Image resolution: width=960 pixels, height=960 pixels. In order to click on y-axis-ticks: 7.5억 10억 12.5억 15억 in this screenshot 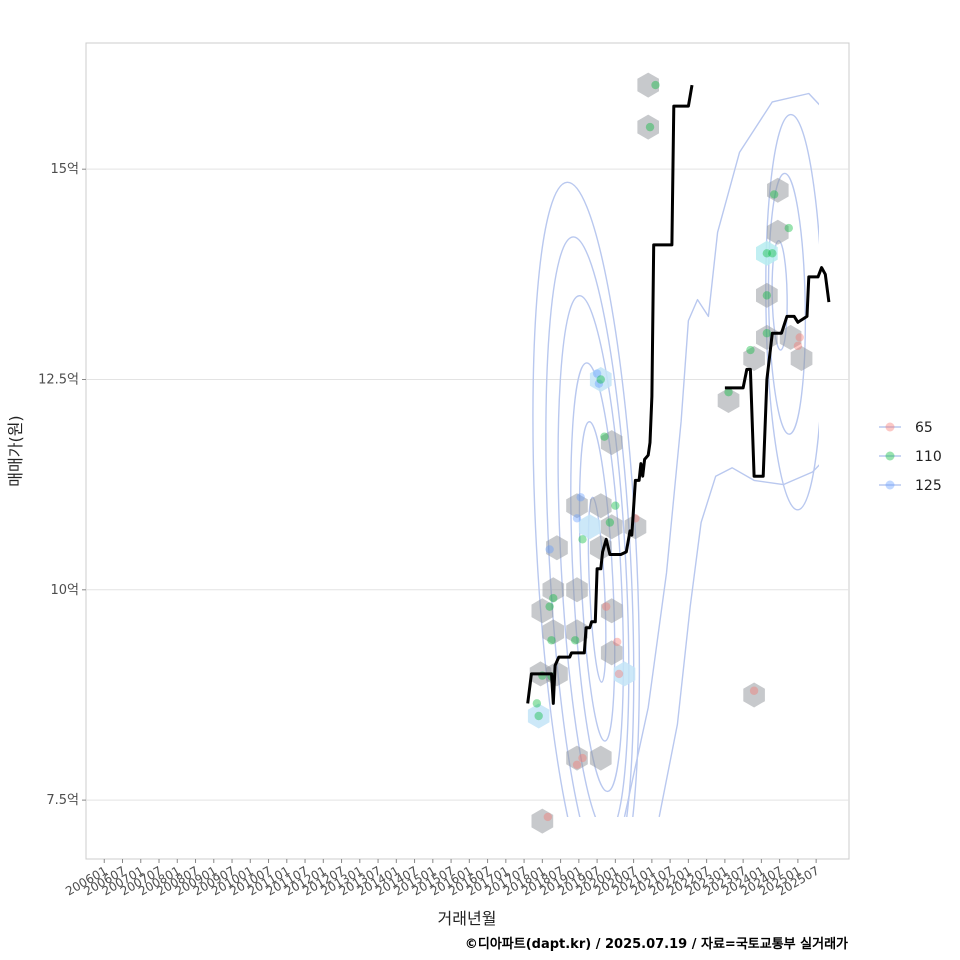, I will do `click(62, 485)`.